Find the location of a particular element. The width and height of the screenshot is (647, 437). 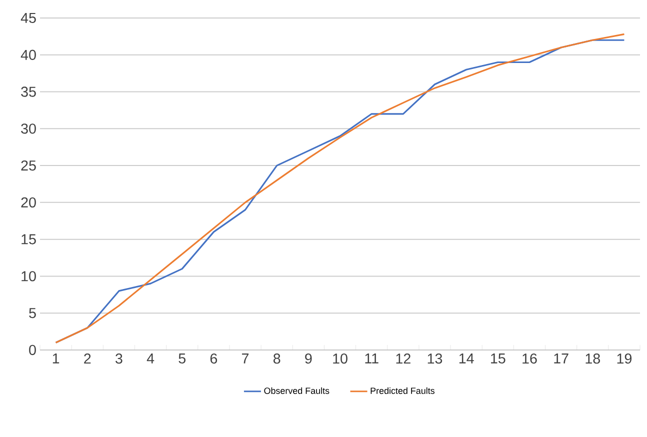

x-tick-label: 6 is located at coordinates (214, 359).